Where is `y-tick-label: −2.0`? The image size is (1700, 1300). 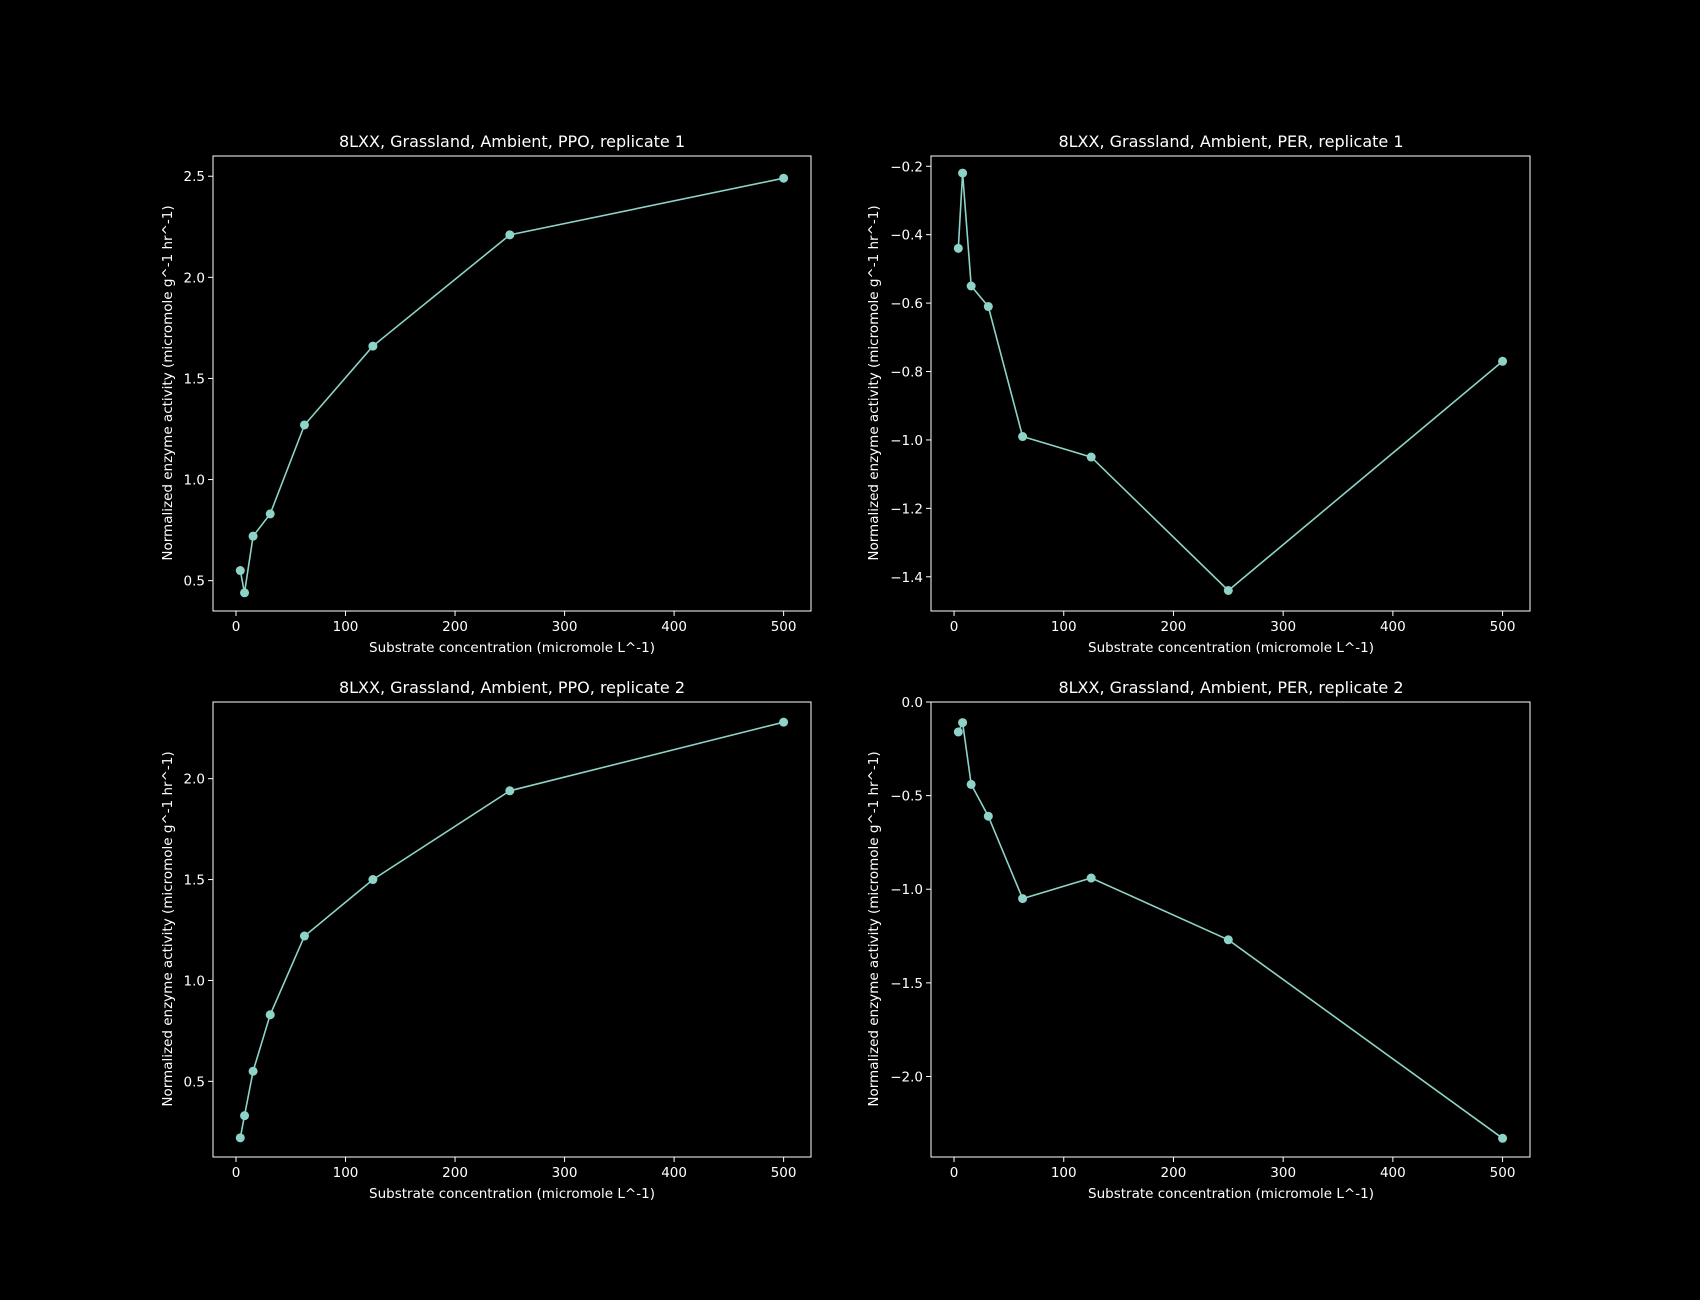 y-tick-label: −2.0 is located at coordinates (906, 1077).